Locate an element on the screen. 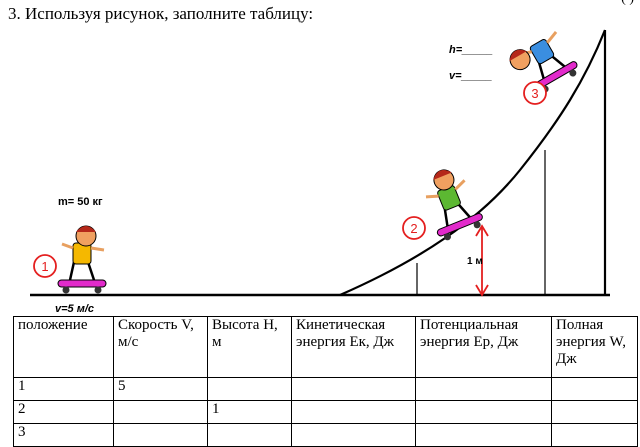 The width and height of the screenshot is (640, 447). initial-speed-label: v=5 м/с is located at coordinates (75, 309).